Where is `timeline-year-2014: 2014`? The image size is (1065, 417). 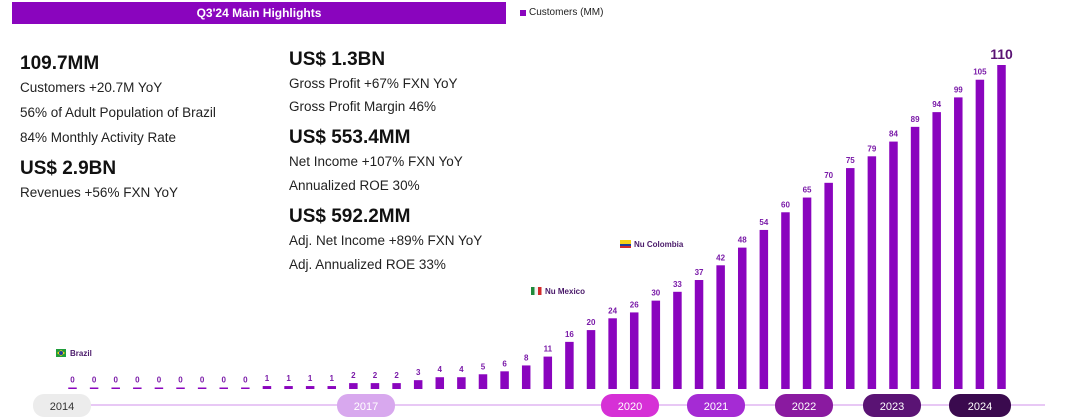
timeline-year-2014: 2014 is located at coordinates (62, 405).